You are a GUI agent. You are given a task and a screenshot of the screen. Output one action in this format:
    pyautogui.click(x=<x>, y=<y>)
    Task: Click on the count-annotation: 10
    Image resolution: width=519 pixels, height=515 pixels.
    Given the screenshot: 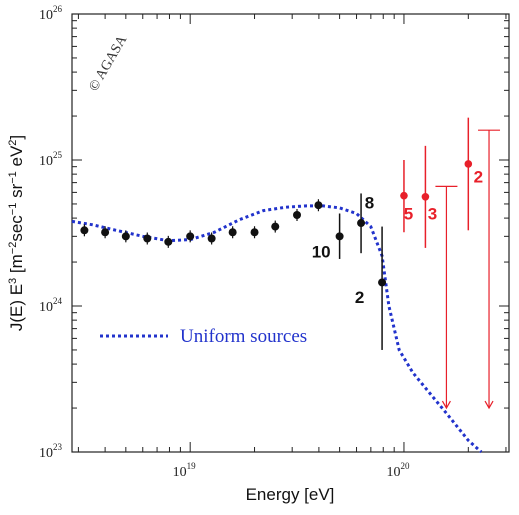 What is the action you would take?
    pyautogui.click(x=321, y=251)
    